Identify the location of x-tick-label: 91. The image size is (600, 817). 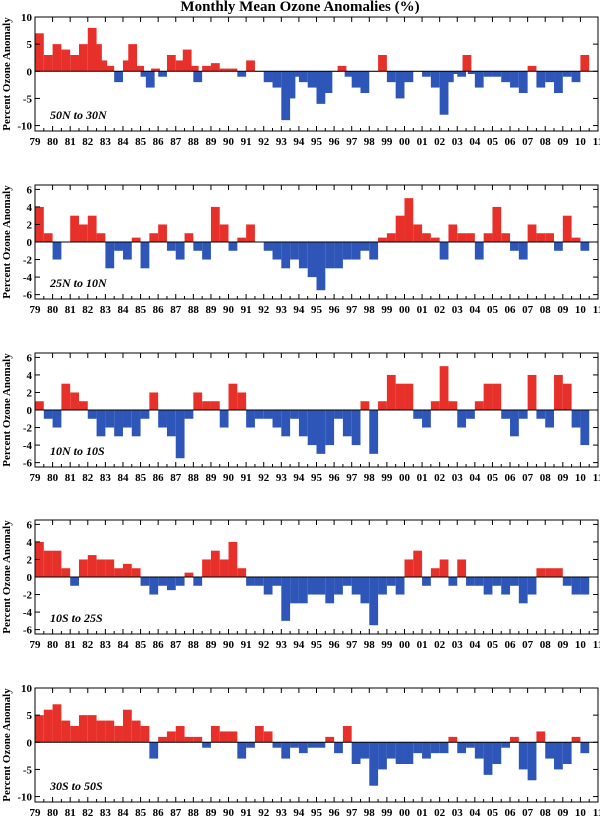
(246, 478).